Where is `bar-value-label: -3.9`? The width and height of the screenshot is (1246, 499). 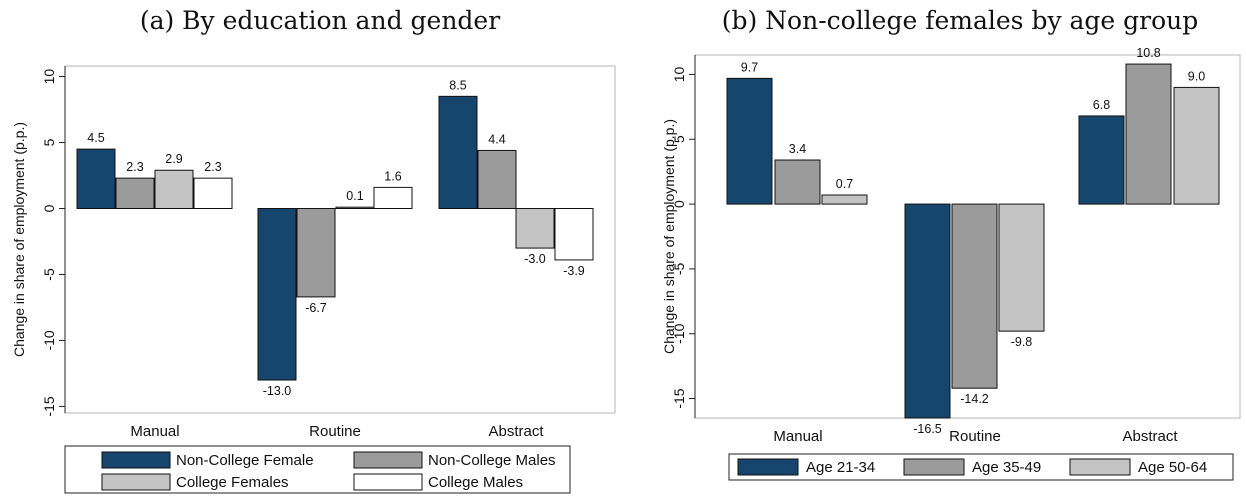
bar-value-label: -3.9 is located at coordinates (574, 271).